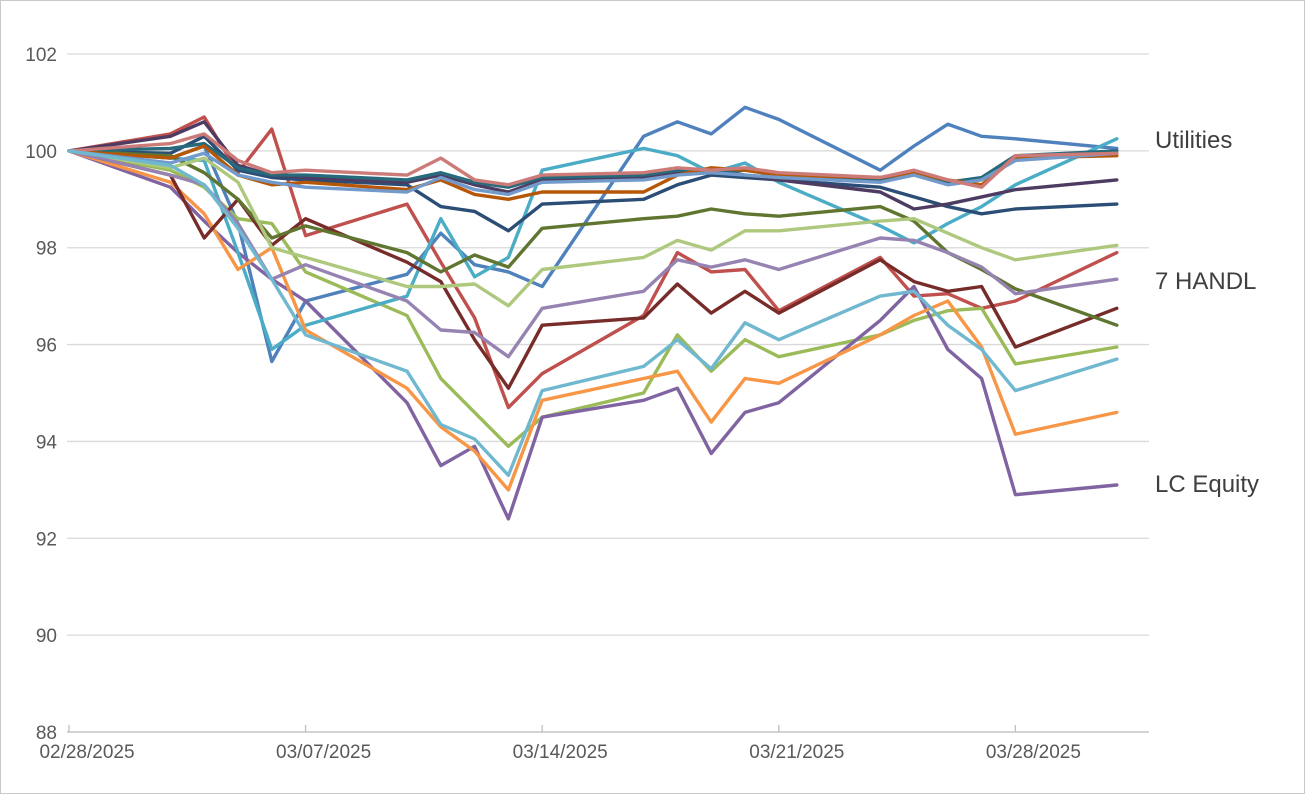 This screenshot has height=794, width=1305. Describe the element at coordinates (1207, 484) in the screenshot. I see `series-label-lc-equity: LC Equity` at that location.